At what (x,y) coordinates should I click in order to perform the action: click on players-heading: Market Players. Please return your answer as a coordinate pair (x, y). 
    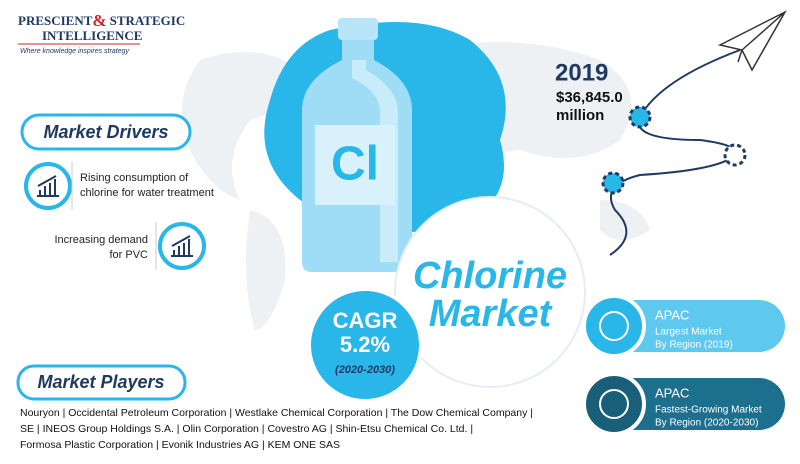
    Looking at the image, I should click on (100, 382).